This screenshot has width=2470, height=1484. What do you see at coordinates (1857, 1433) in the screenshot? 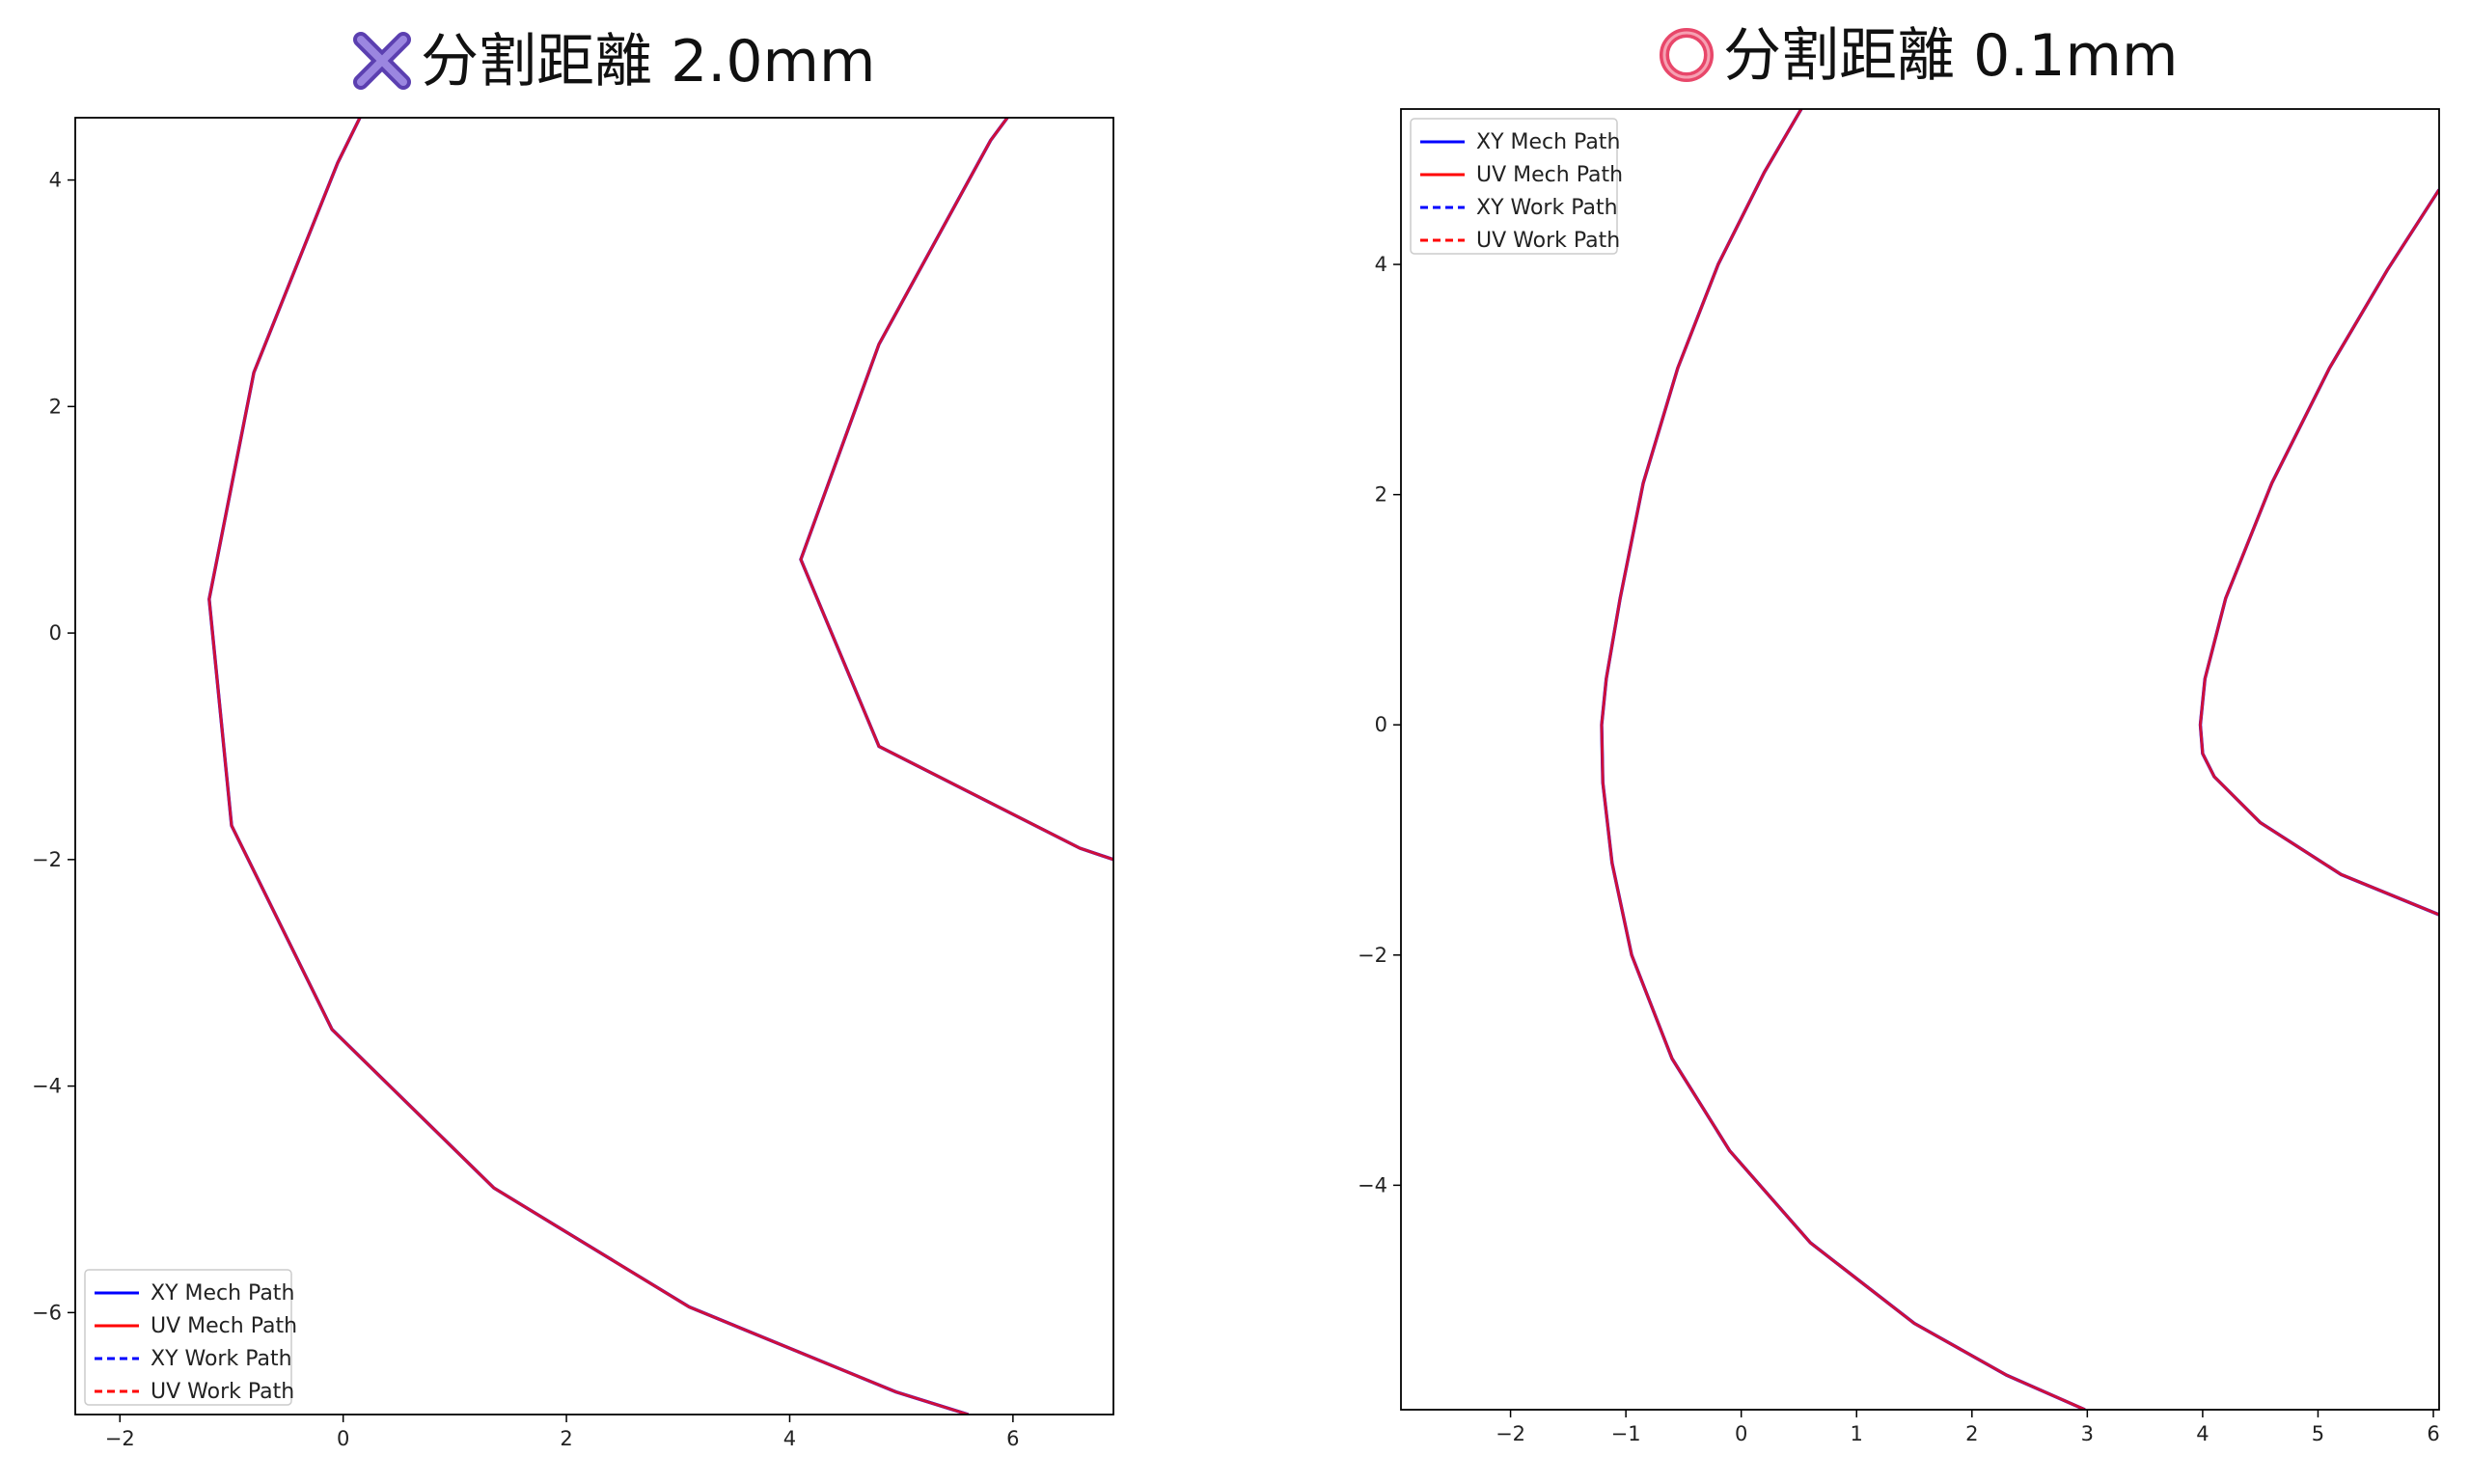
I see `x-tick-label: 1` at bounding box center [1857, 1433].